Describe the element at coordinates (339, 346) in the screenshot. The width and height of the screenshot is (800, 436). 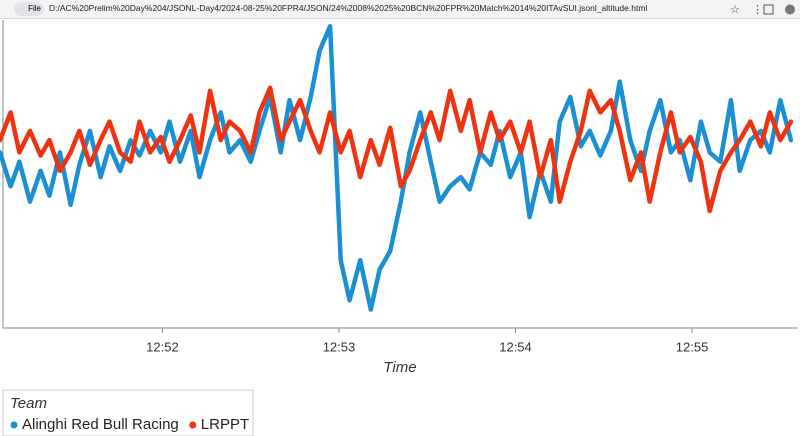
I see `x-tick-label: 12:53` at that location.